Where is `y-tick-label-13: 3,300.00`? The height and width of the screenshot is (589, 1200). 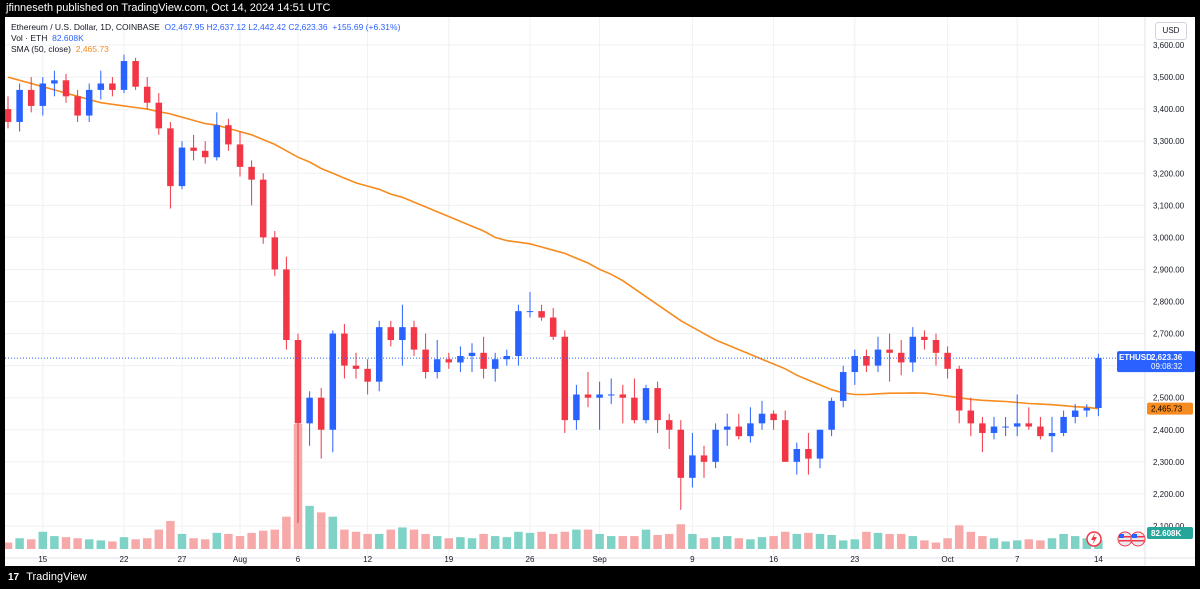 y-tick-label-13: 3,300.00 is located at coordinates (1169, 141).